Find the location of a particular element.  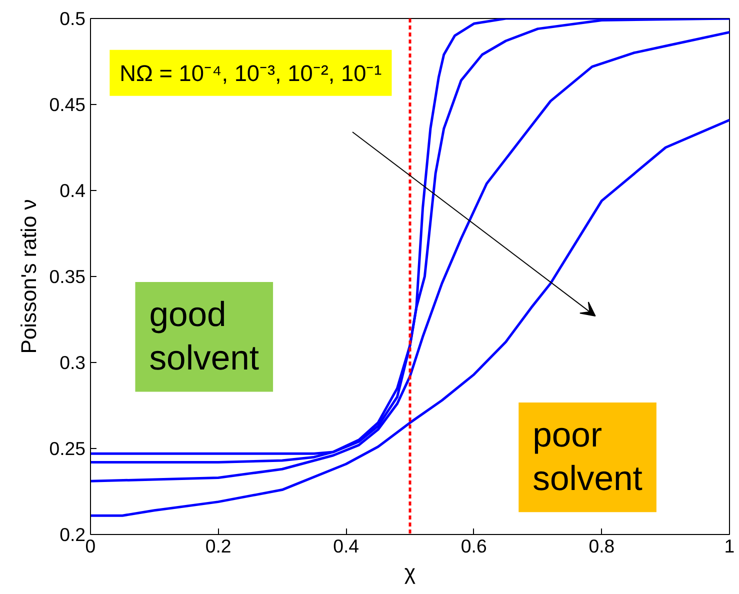

x-tick-label: 0.4 is located at coordinates (346, 546).